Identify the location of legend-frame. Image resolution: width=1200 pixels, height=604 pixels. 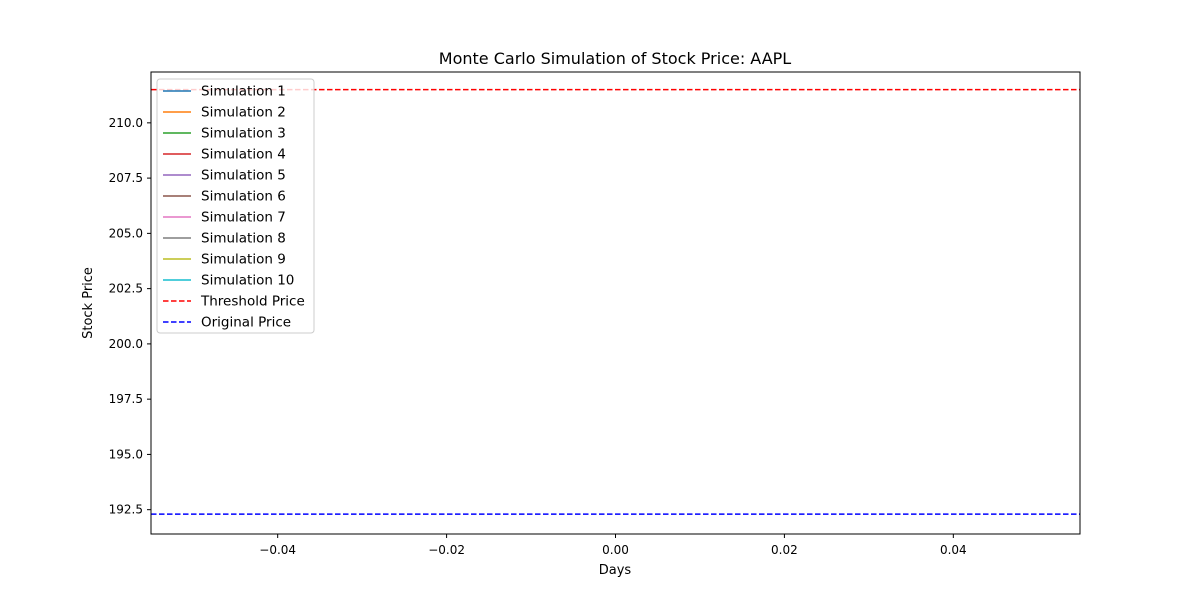
(235, 206).